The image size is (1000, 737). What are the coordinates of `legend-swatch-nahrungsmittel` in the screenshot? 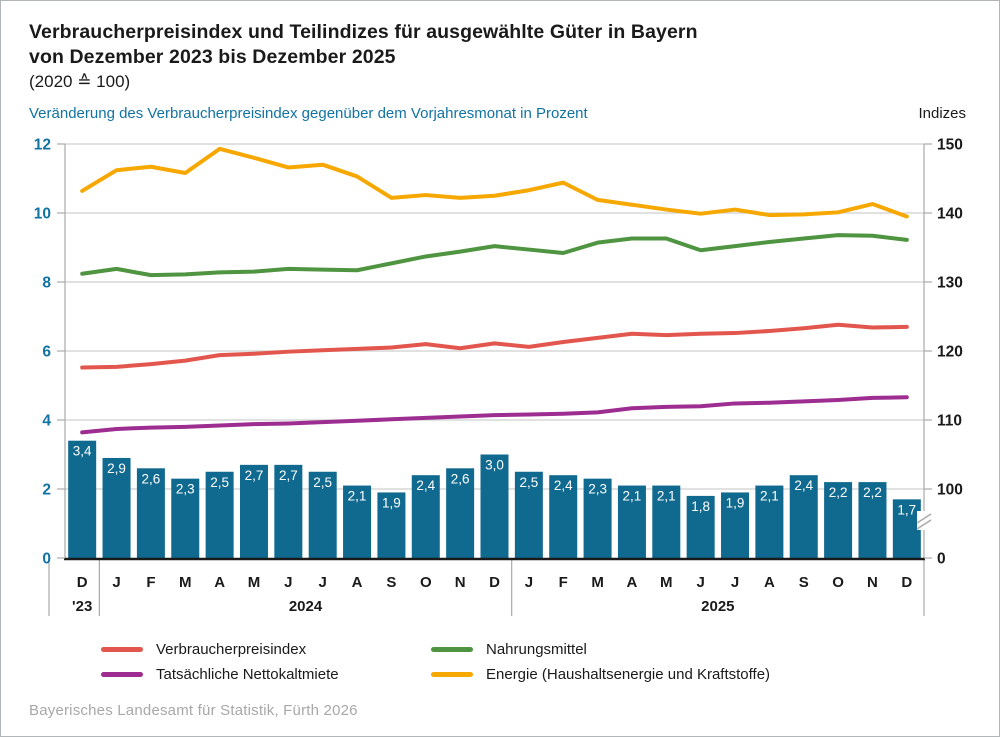 It's located at (452, 649).